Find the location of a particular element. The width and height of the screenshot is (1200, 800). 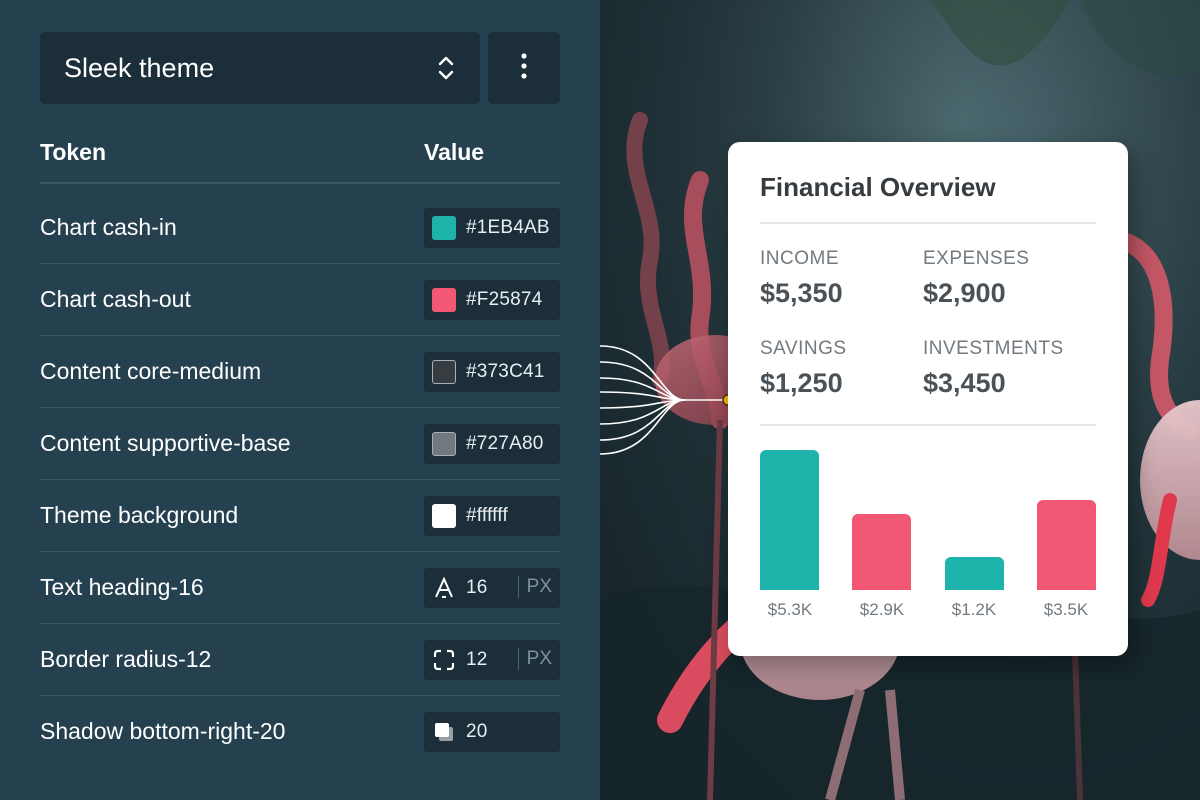

bar-label: $1.2K is located at coordinates (974, 609).